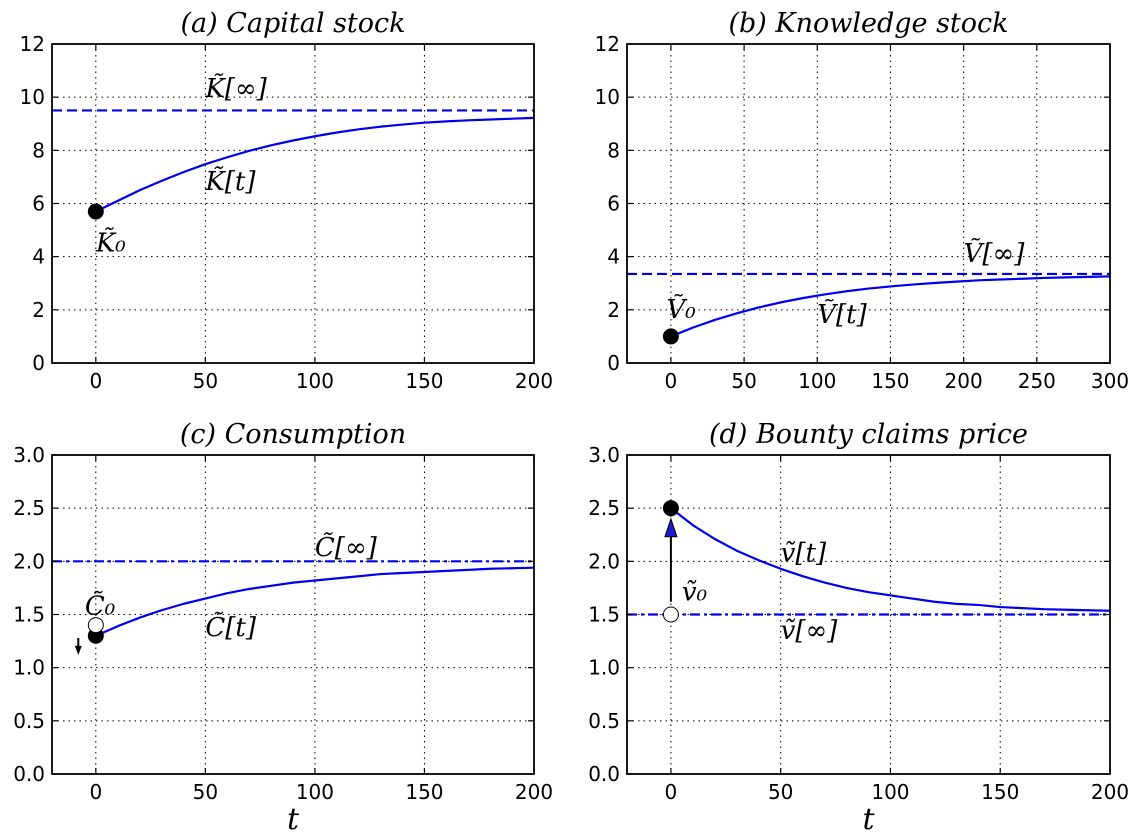 This screenshot has width=1138, height=832. I want to click on curve-annotation: Ṽ[t], so click(842, 314).